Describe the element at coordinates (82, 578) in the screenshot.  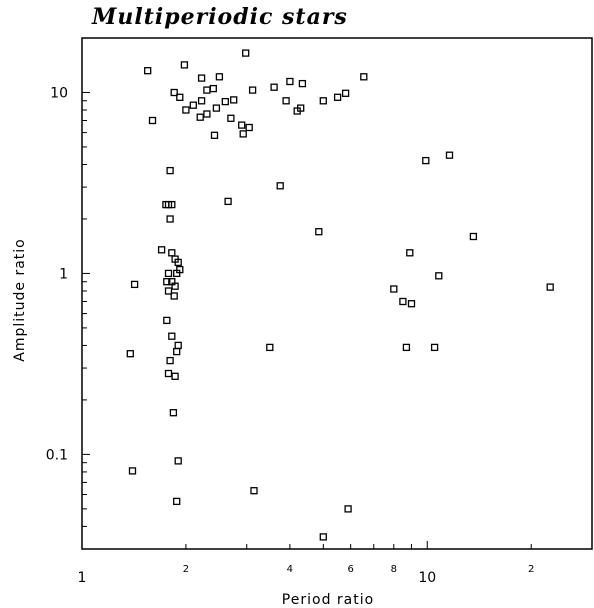
I see `x-tick-label: 1` at that location.